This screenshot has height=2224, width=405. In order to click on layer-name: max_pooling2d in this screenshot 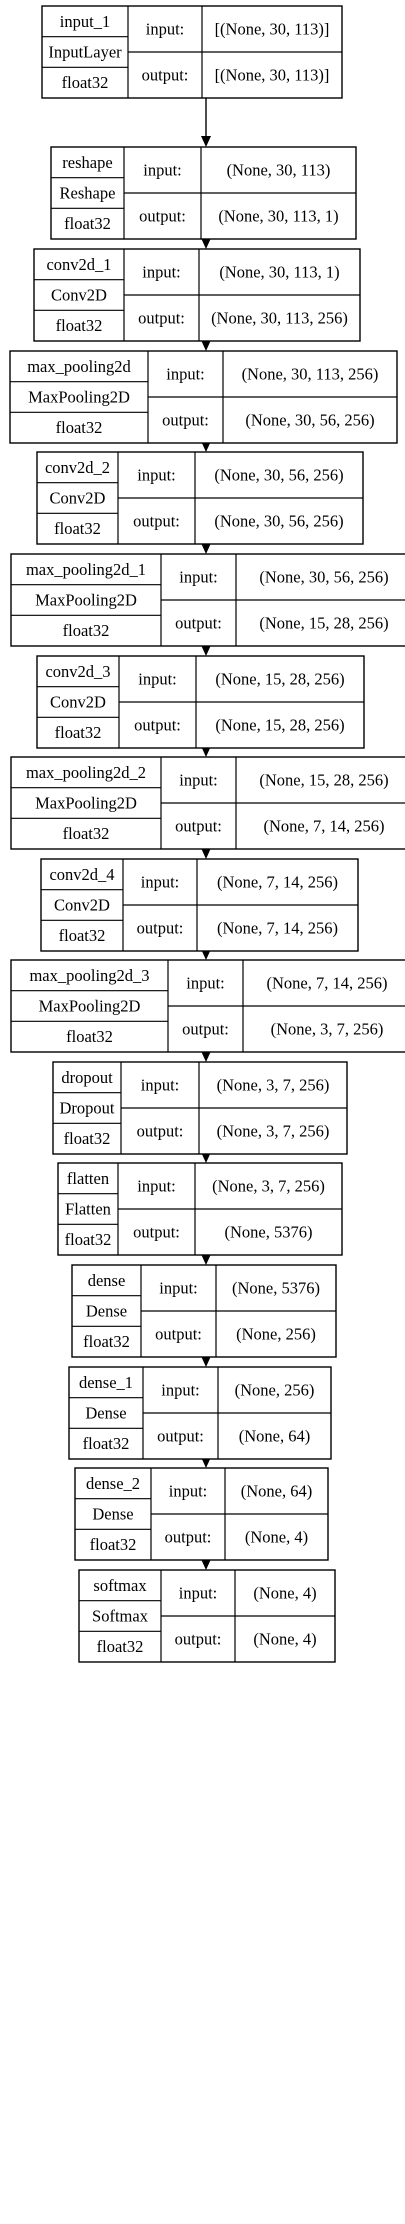, I will do `click(79, 366)`.